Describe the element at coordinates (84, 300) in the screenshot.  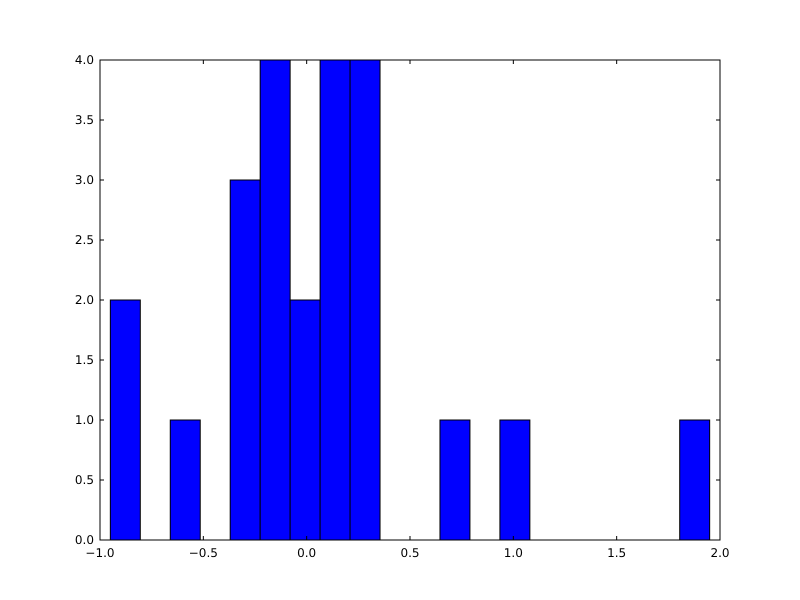
I see `y-tick-label: 2.0` at that location.